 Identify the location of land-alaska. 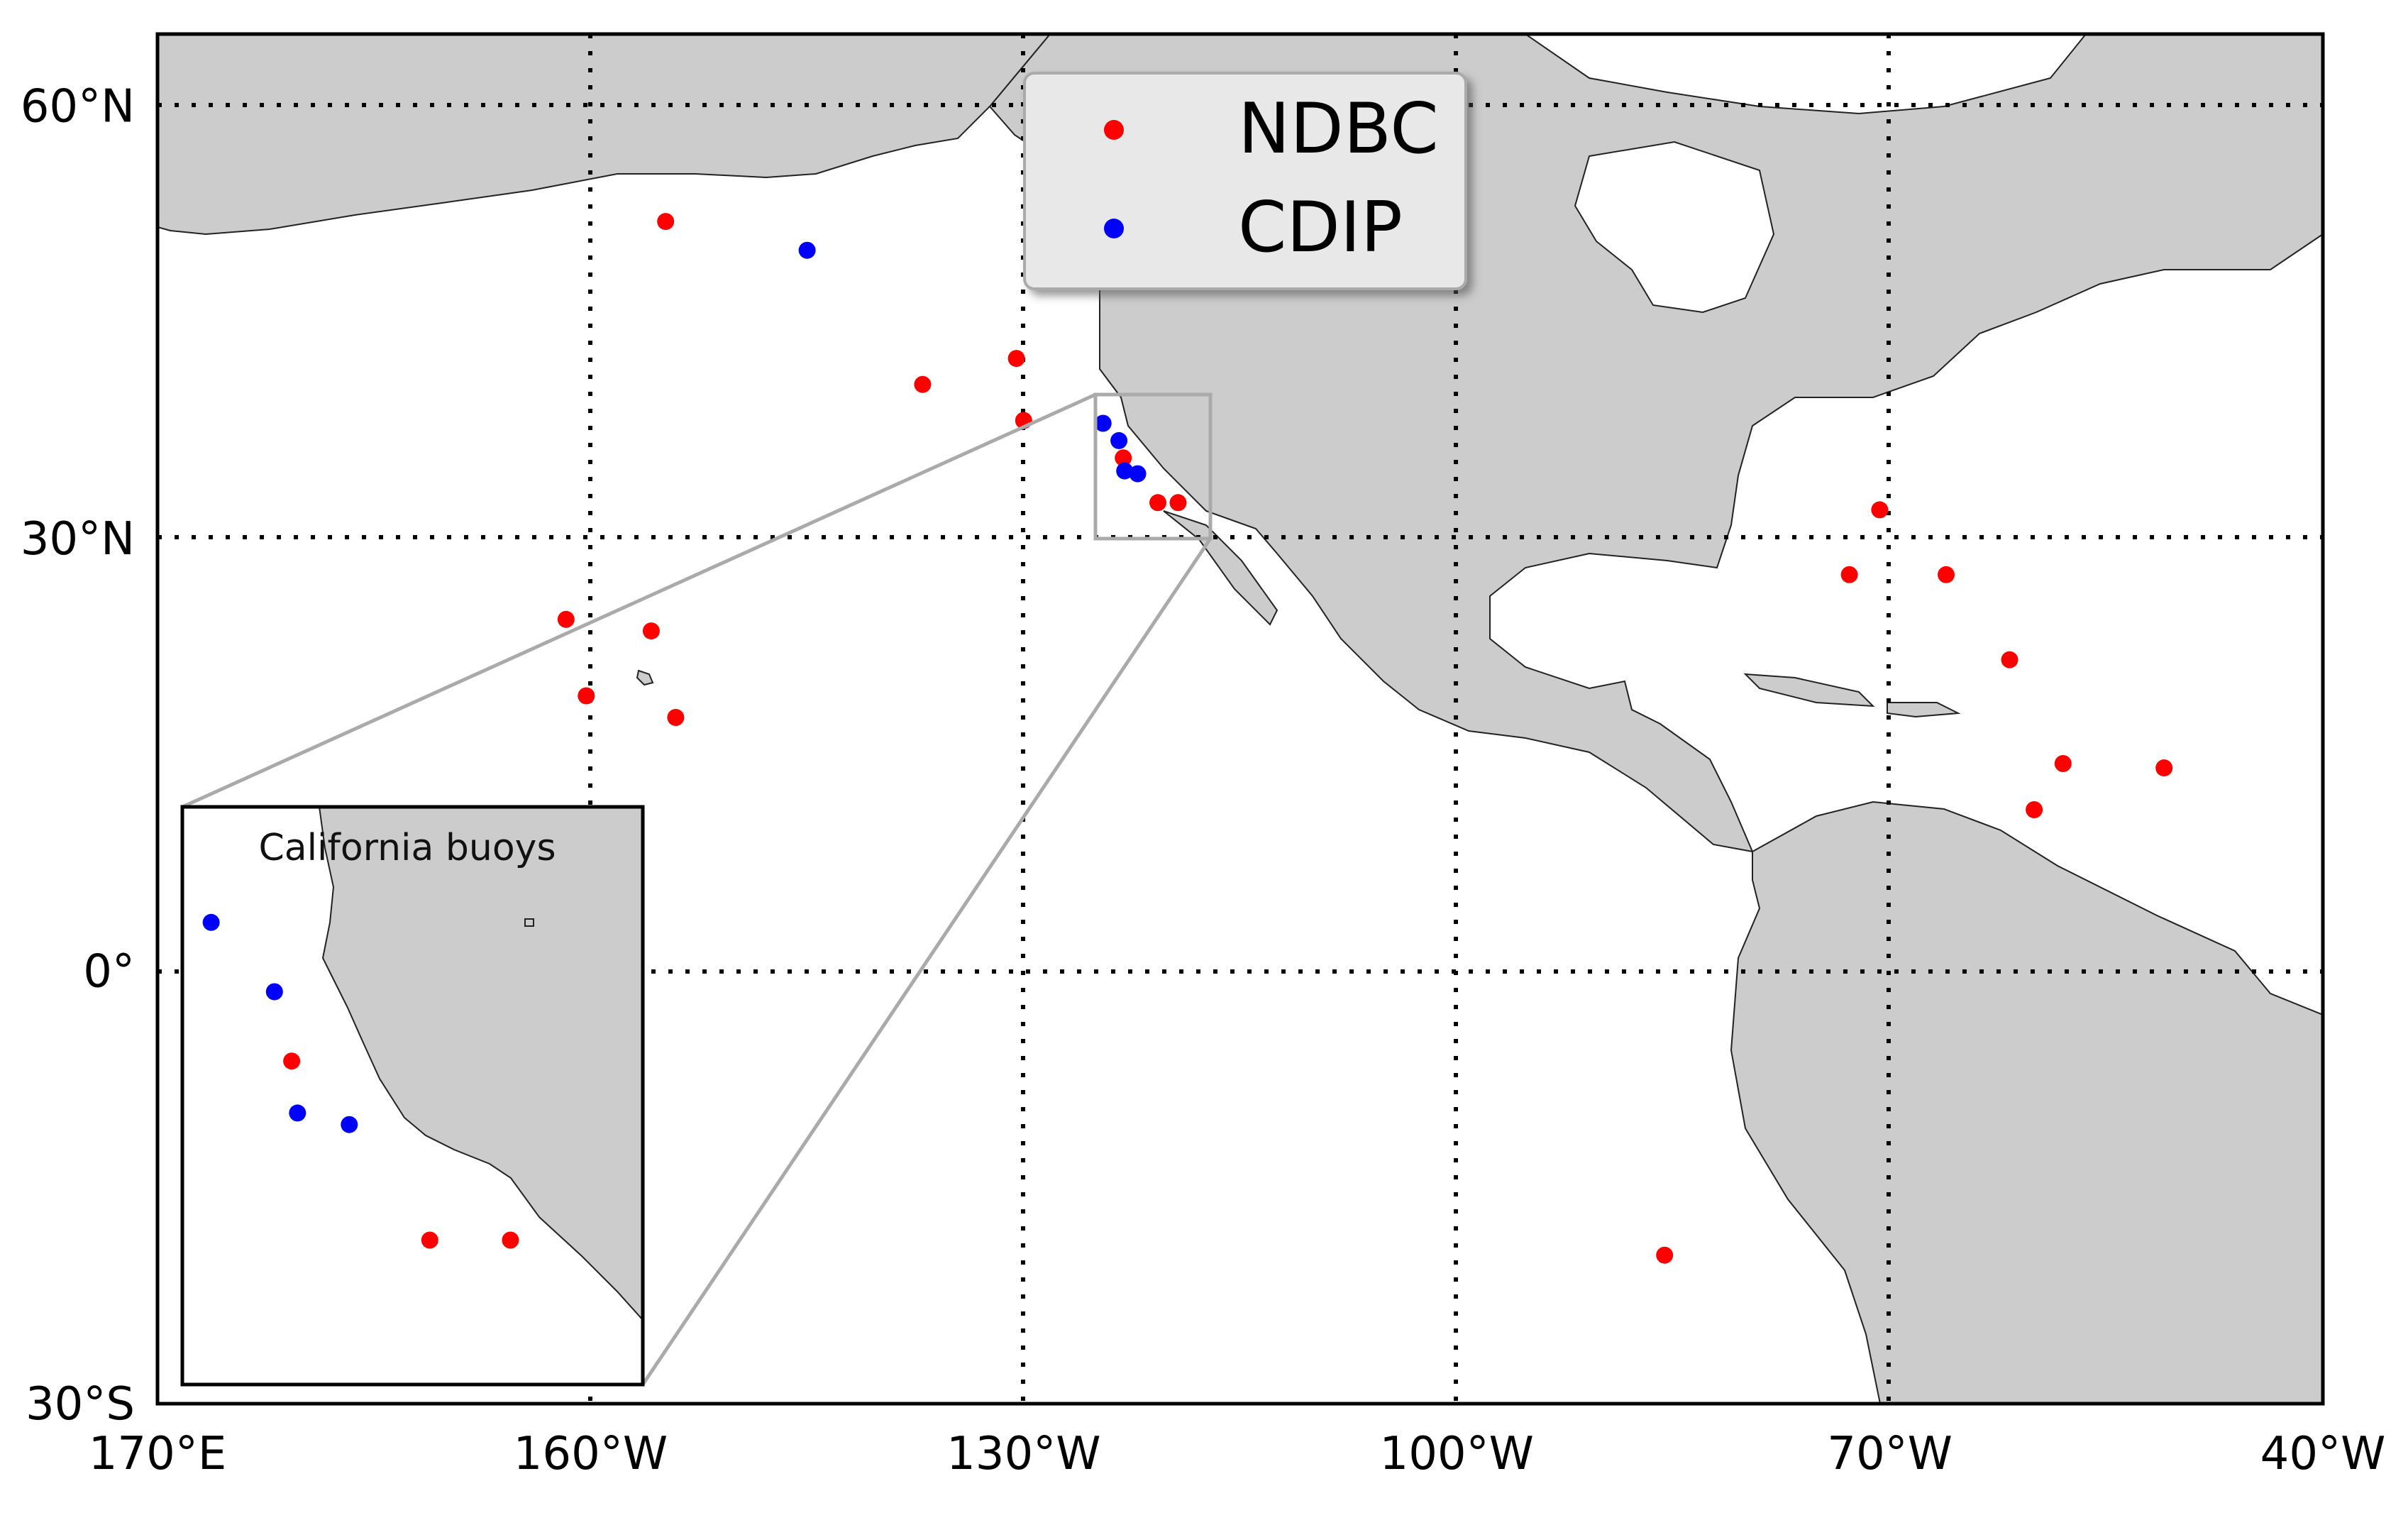
(604, 135).